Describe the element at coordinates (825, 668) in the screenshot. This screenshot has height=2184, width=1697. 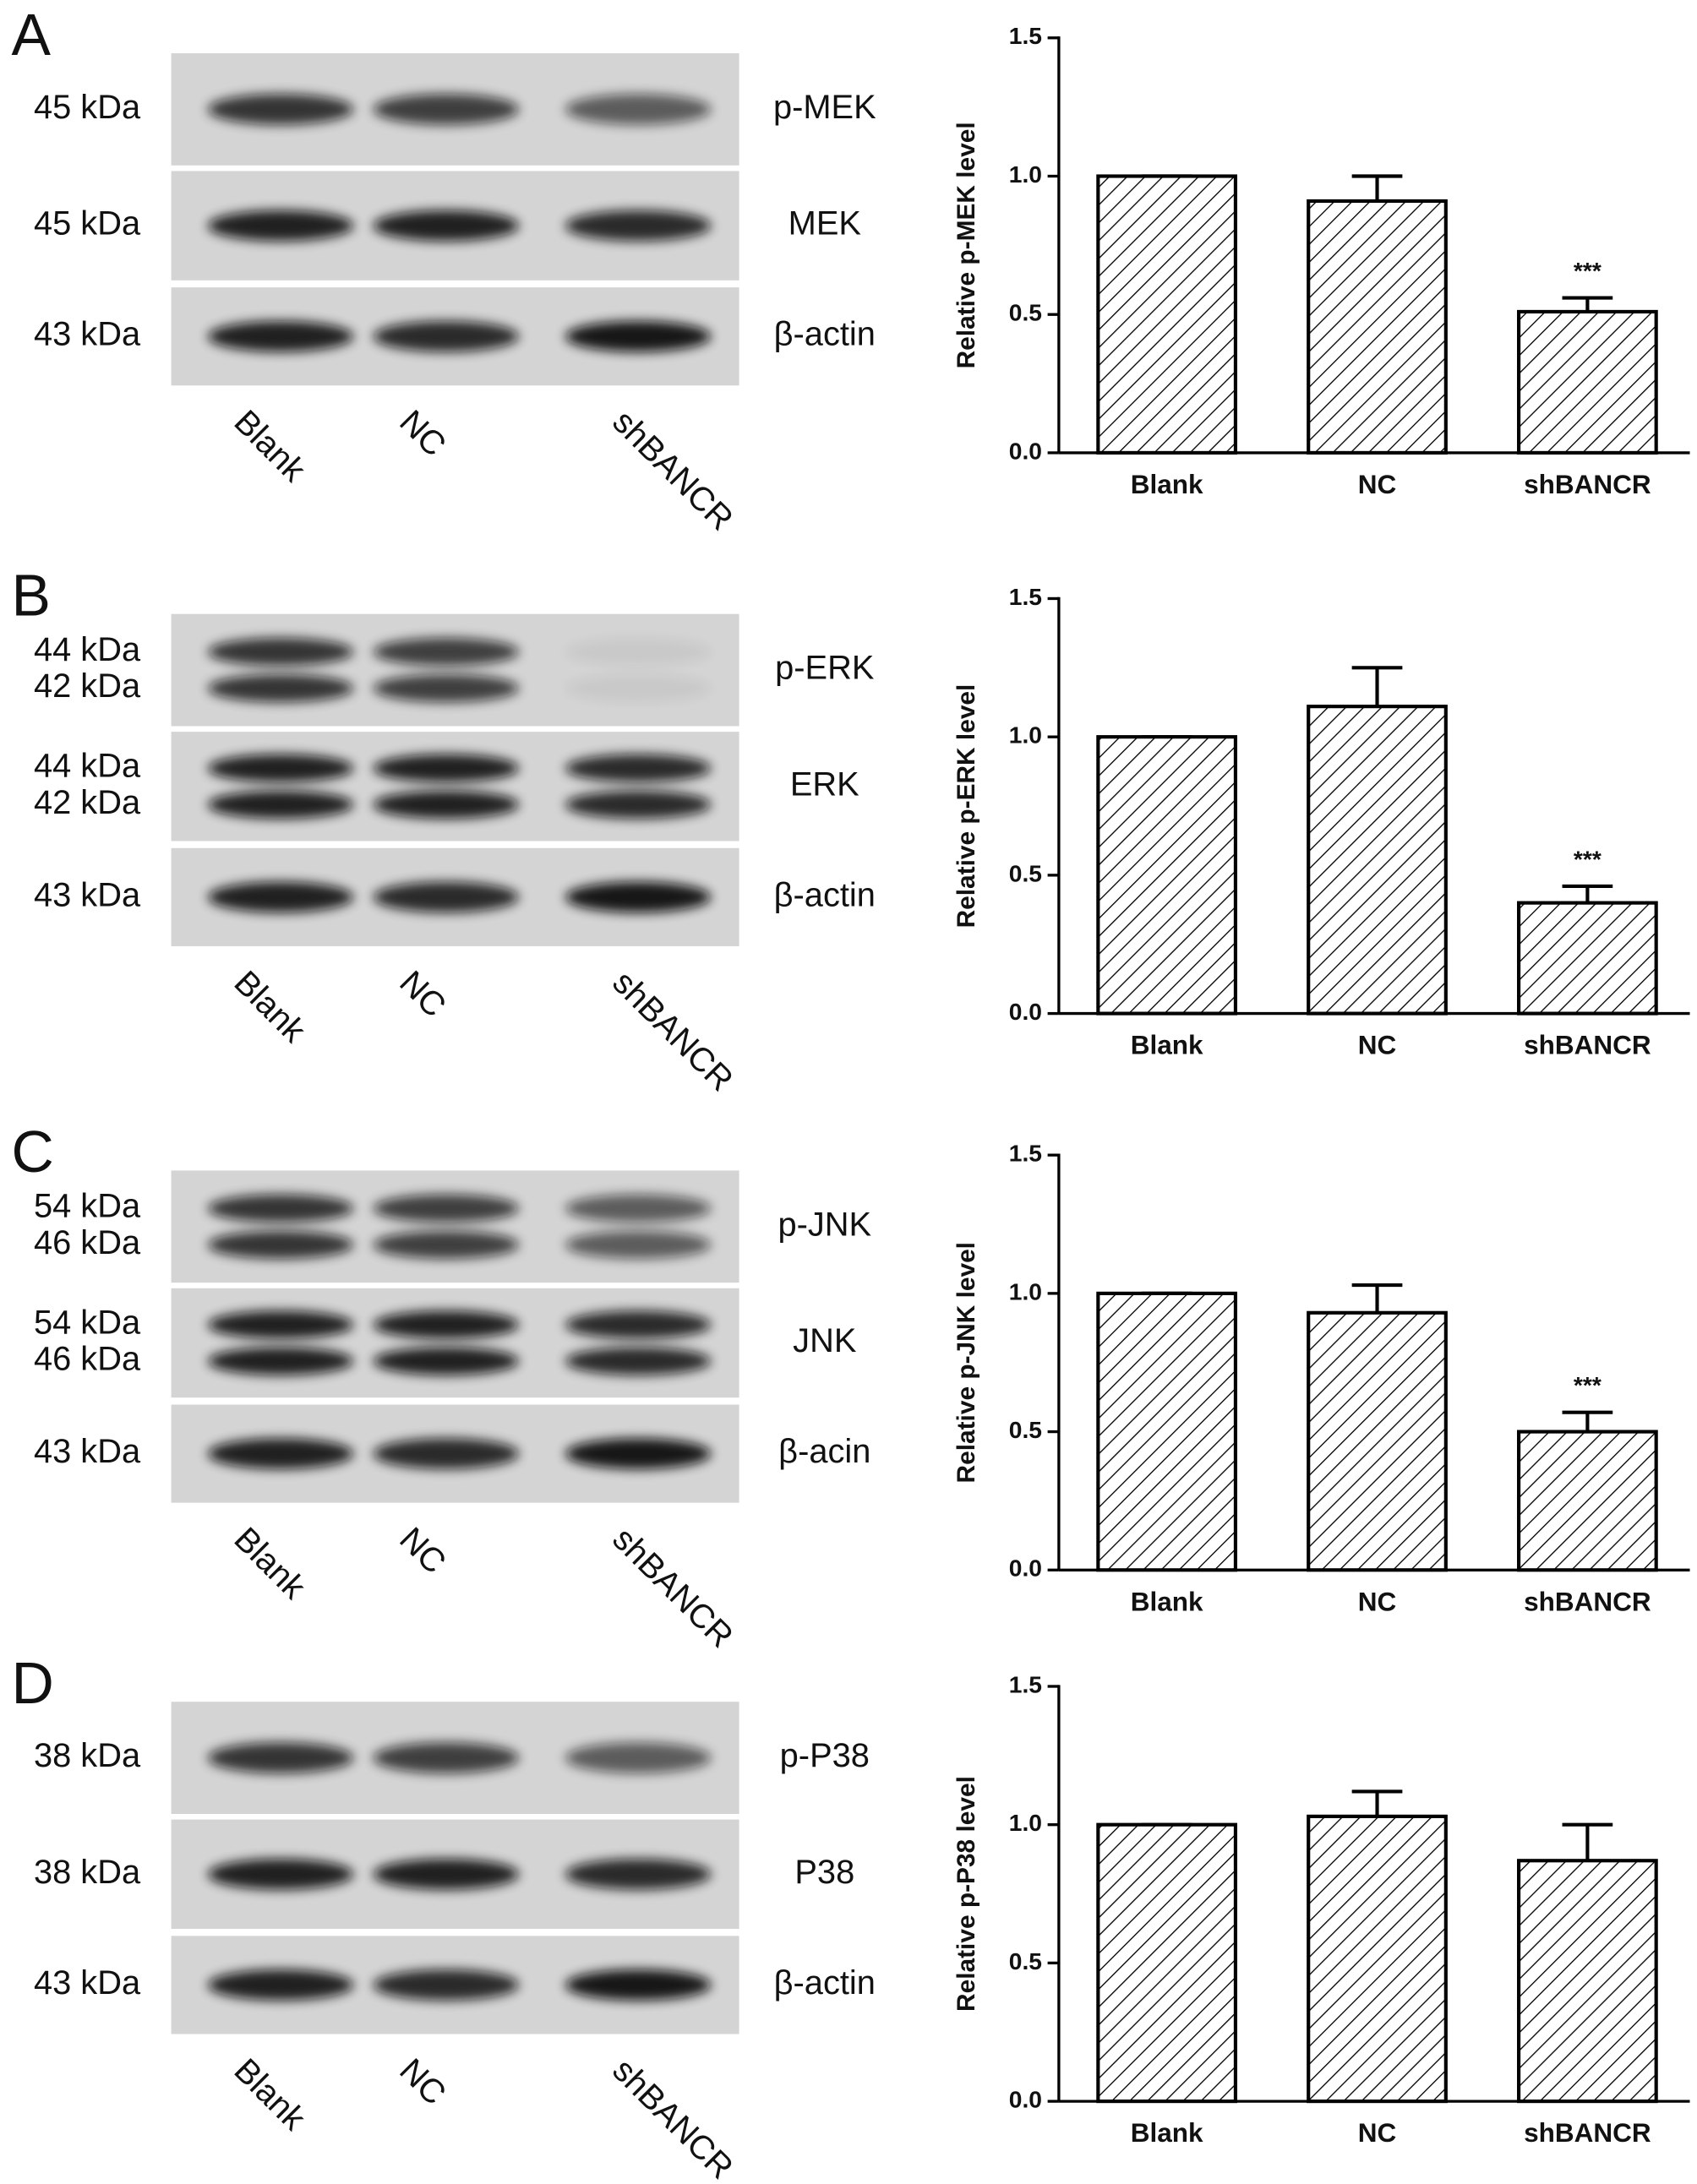
I see `protein-label: p-ERK` at that location.